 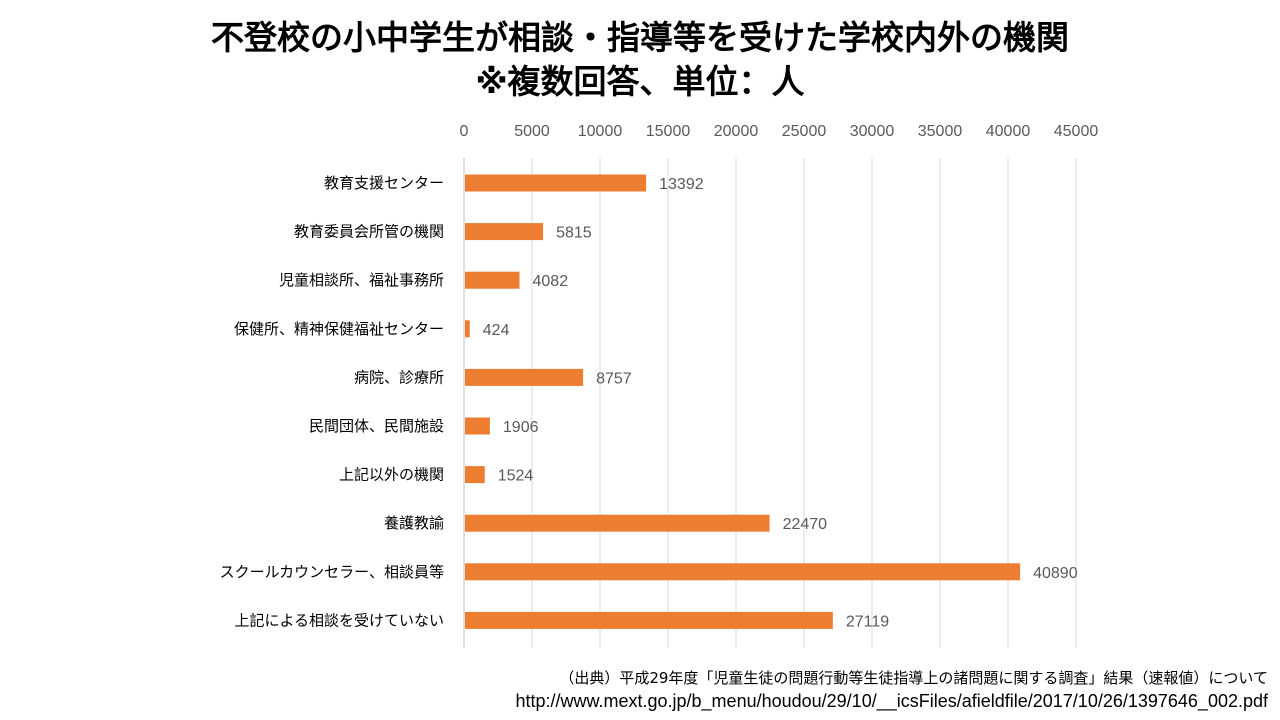 I want to click on x-tick-label: 5000, so click(x=532, y=131).